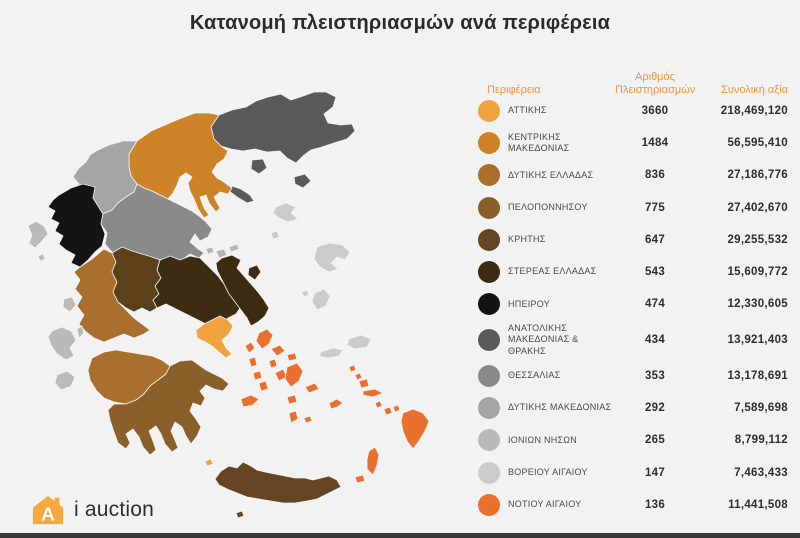  I want to click on table-row: ΙΟΝΙΩΝ ΝΗΣΩΝ 265 8,799,112, so click(633, 440).